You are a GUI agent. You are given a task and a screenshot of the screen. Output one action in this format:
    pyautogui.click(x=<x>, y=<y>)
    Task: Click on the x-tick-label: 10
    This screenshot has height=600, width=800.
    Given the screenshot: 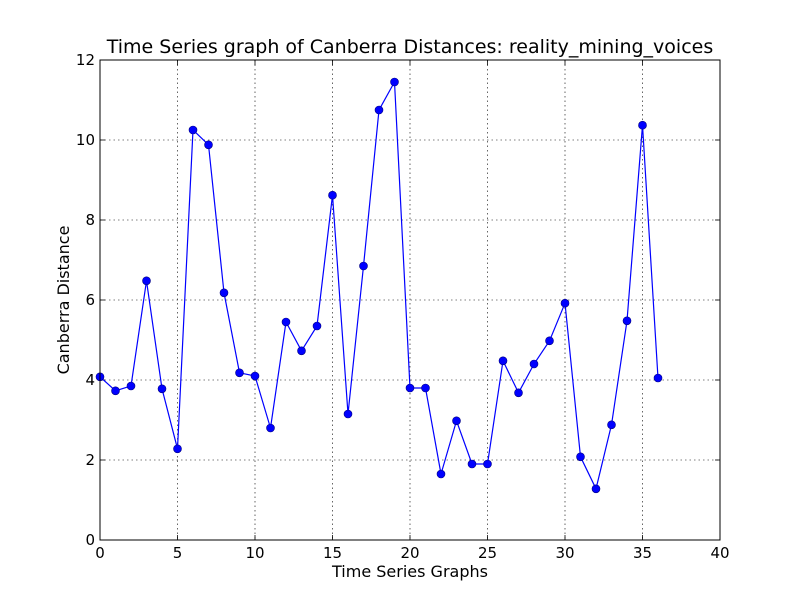 What is the action you would take?
    pyautogui.click(x=254, y=553)
    